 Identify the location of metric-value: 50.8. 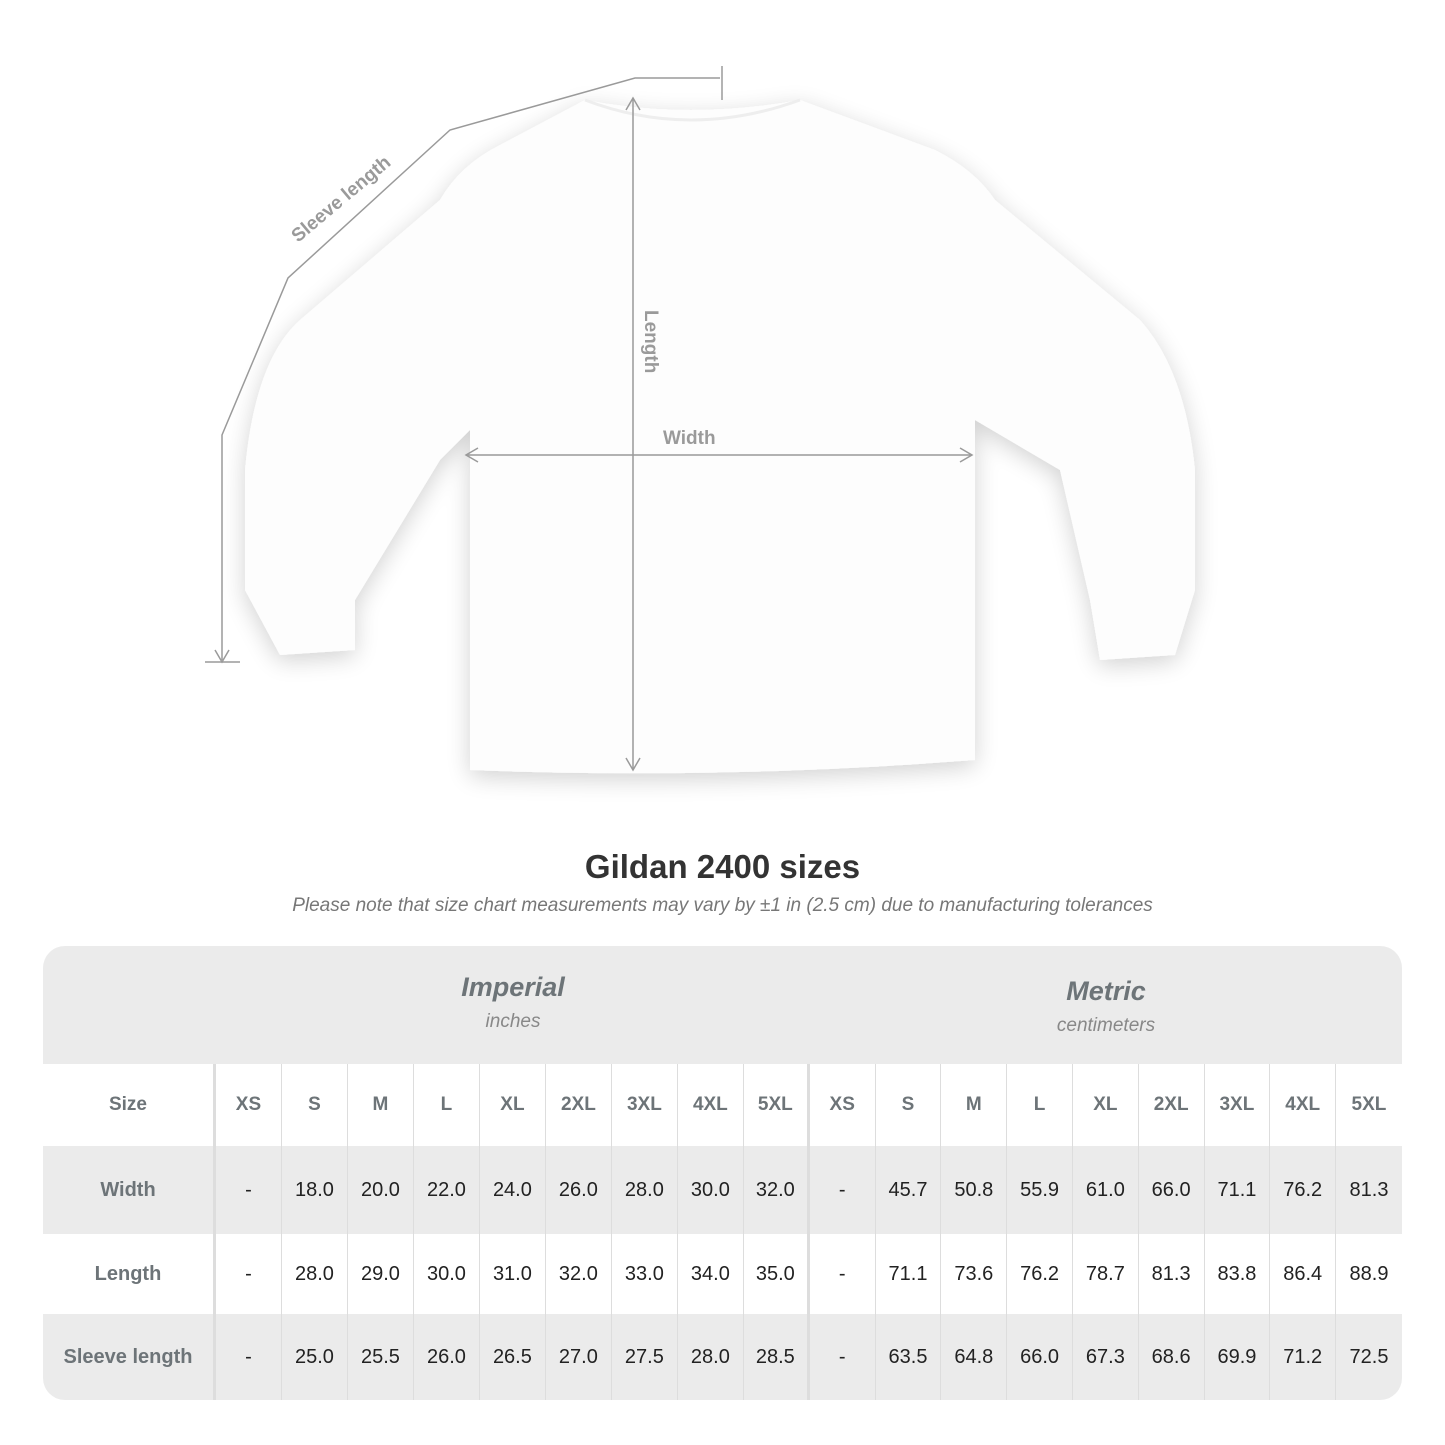
(974, 1190).